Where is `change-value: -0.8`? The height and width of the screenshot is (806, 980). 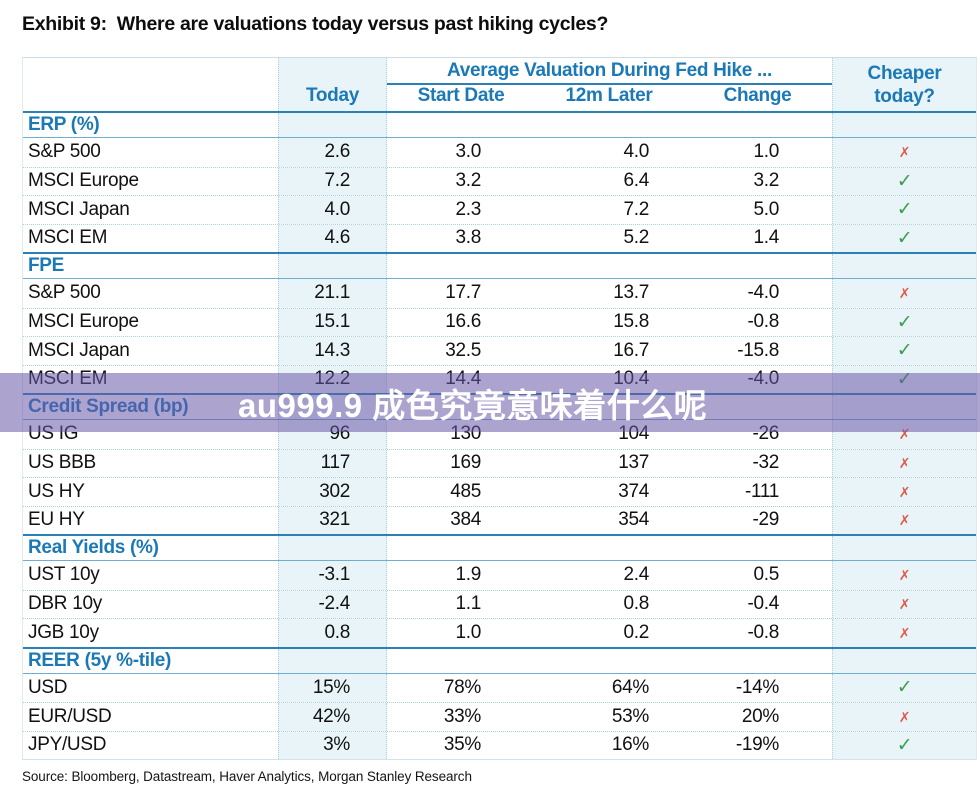 change-value: -0.8 is located at coordinates (763, 632).